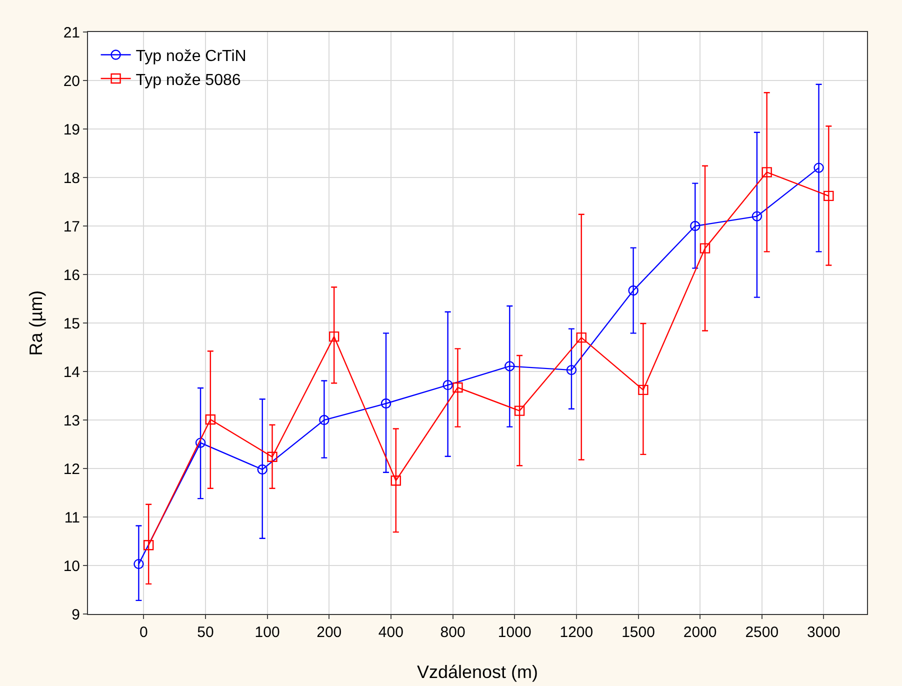 The height and width of the screenshot is (686, 902). What do you see at coordinates (72, 517) in the screenshot?
I see `y-tick-label: 11` at bounding box center [72, 517].